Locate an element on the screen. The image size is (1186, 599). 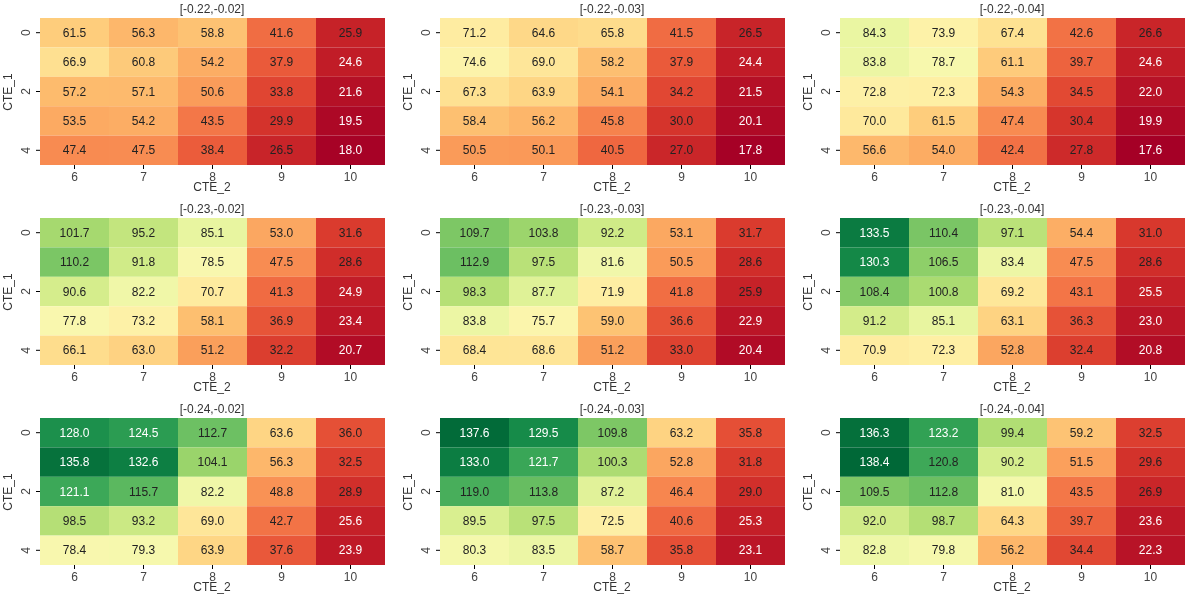
chart-title: [-0.23,-0.02] is located at coordinates (212, 209).